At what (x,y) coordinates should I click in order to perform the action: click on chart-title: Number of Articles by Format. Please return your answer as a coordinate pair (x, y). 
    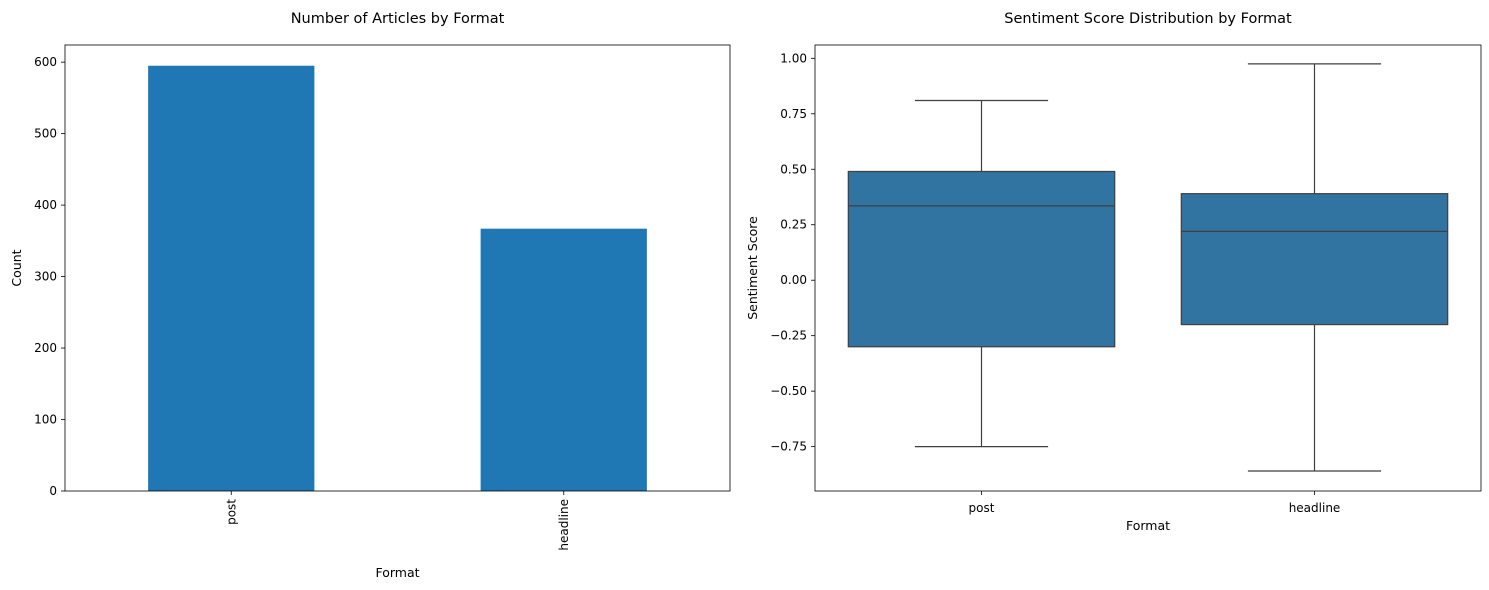
    Looking at the image, I should click on (398, 19).